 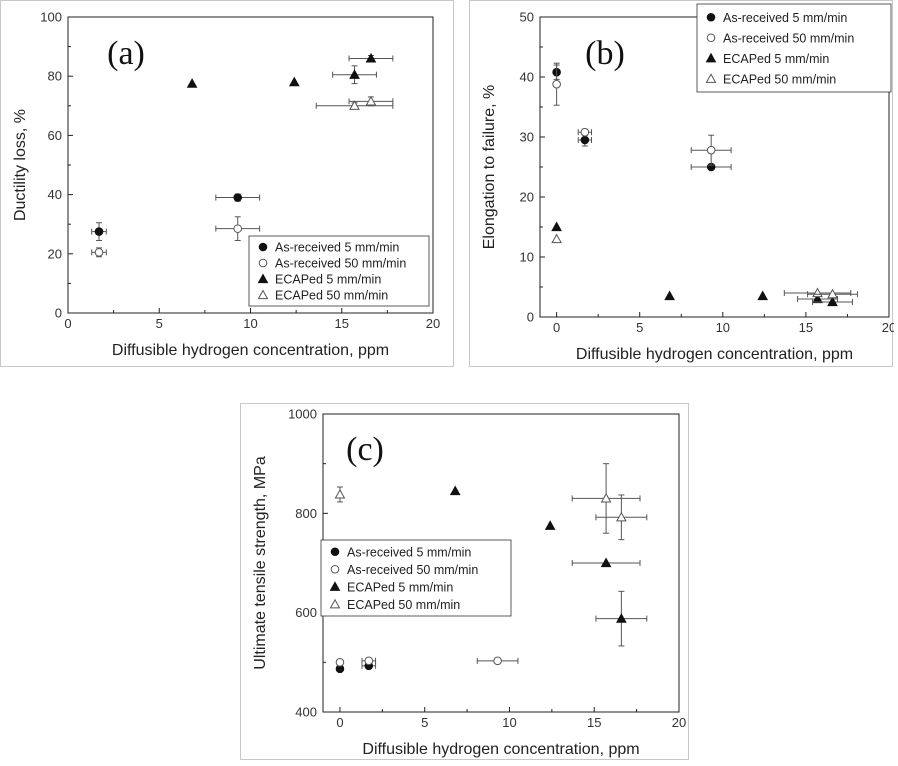 I want to click on y-tick-label: 10, so click(x=527, y=257).